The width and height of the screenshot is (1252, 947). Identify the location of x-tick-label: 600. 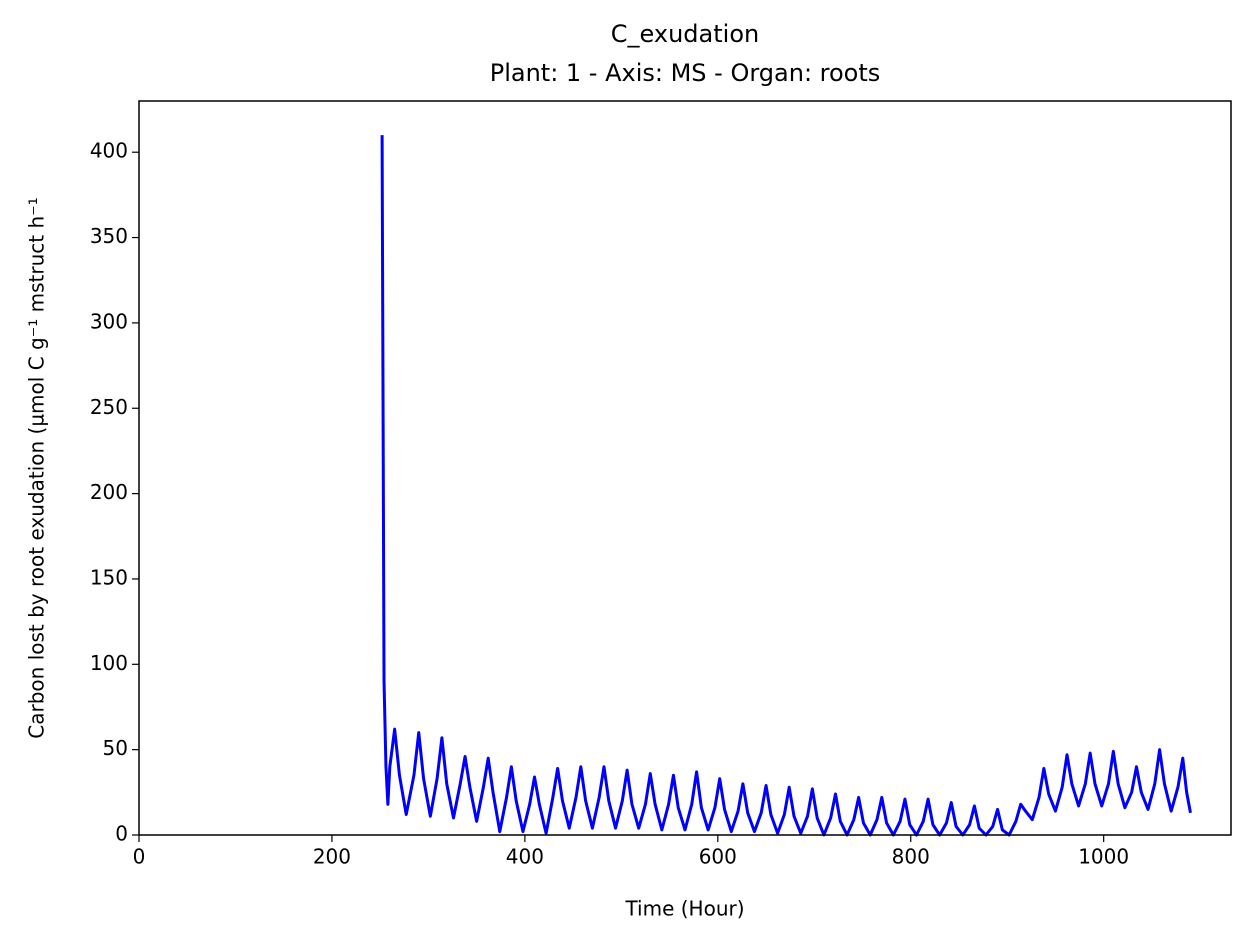
(718, 857).